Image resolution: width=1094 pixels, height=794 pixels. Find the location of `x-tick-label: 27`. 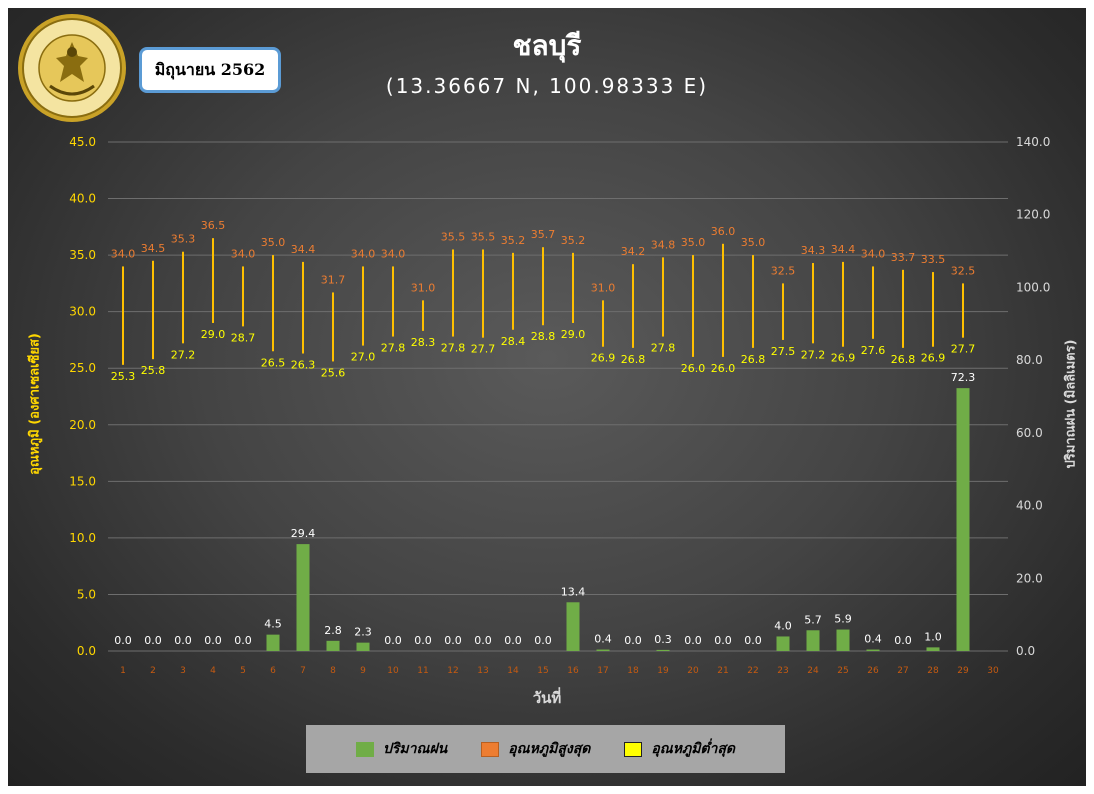

x-tick-label: 27 is located at coordinates (902, 671).